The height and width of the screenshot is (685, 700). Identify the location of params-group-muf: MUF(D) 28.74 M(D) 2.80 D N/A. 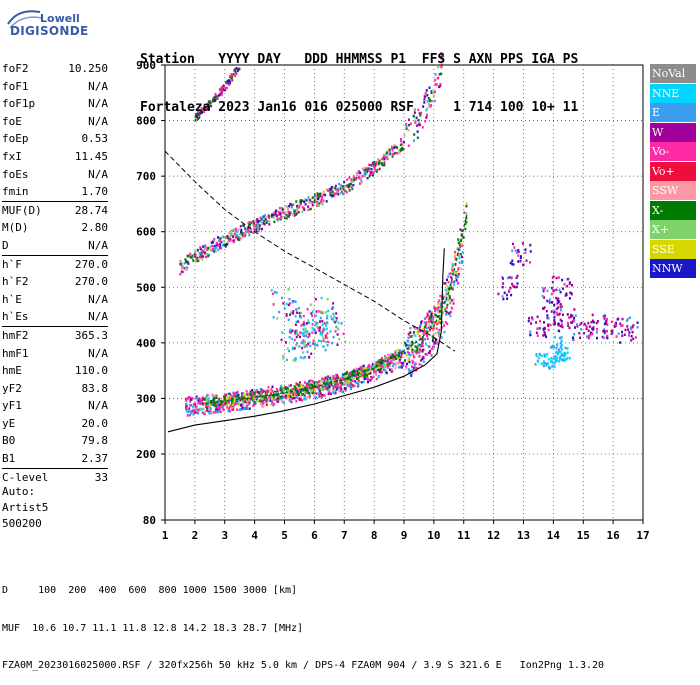
(55, 228).